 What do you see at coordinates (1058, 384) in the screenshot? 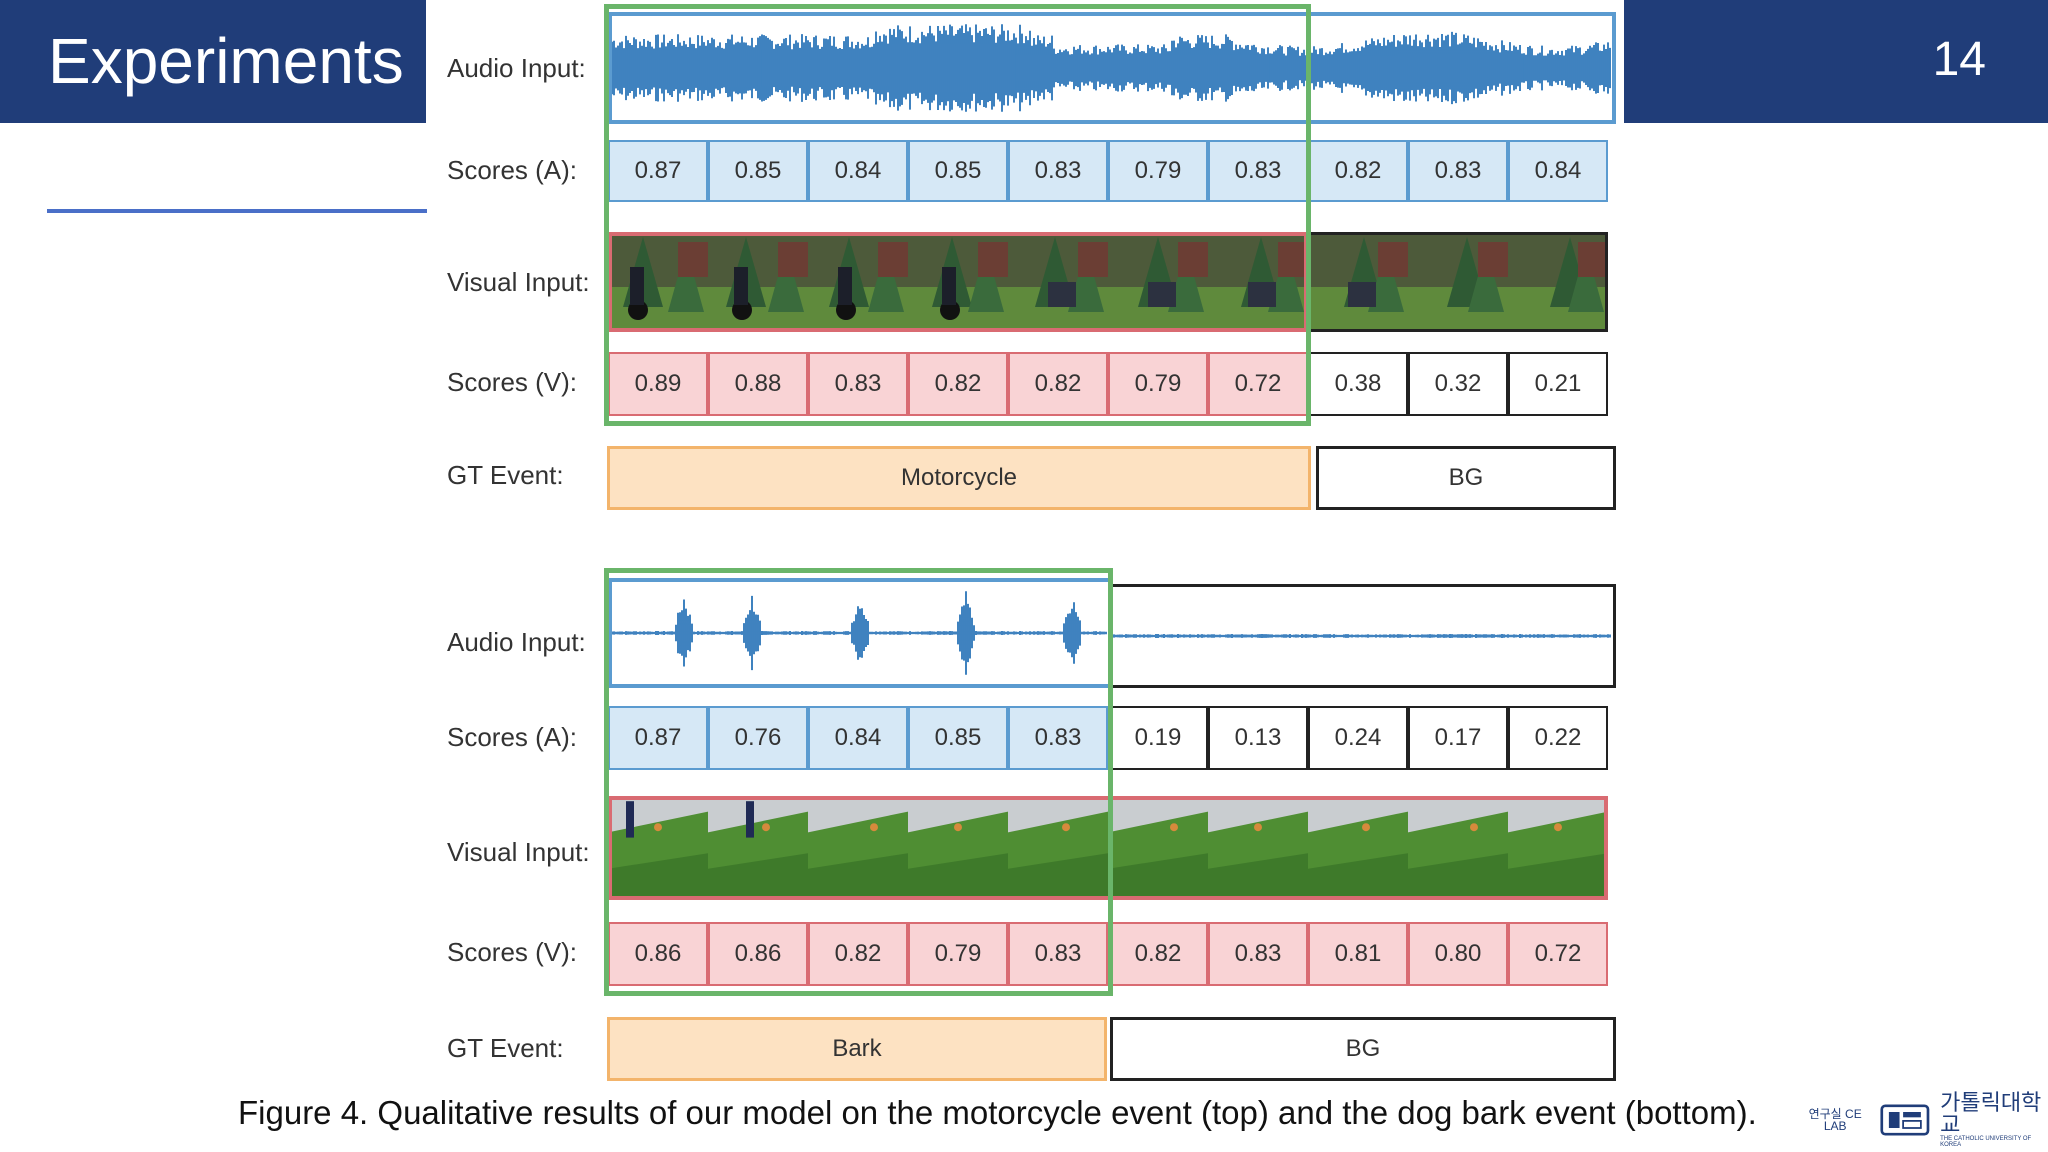
I see `score-v-top-5: 0.82` at bounding box center [1058, 384].